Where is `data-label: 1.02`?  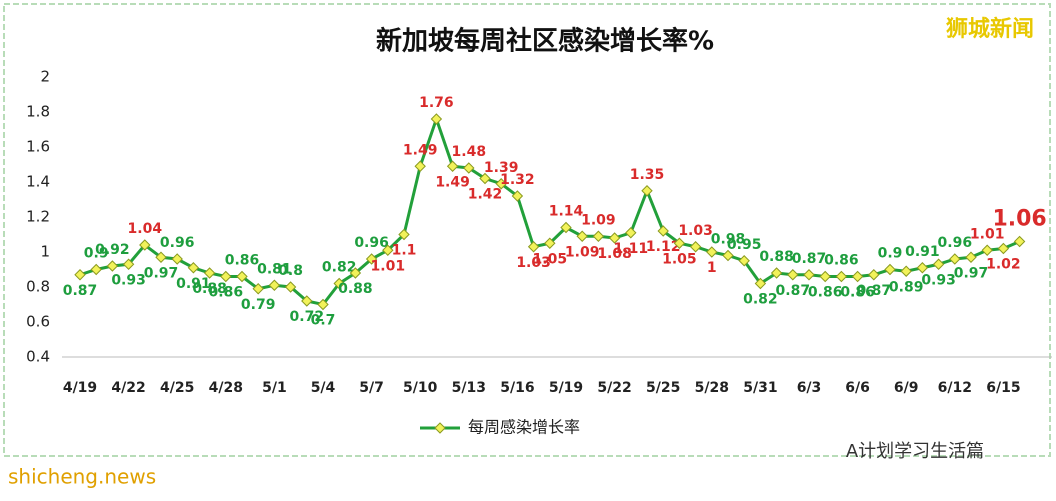 data-label: 1.02 is located at coordinates (1003, 265).